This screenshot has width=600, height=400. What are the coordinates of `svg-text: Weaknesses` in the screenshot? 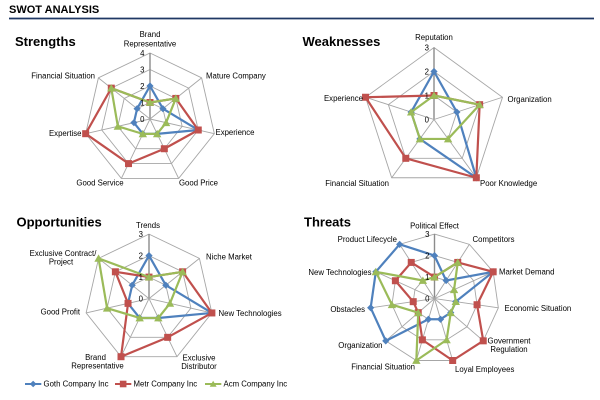 It's located at (342, 41).